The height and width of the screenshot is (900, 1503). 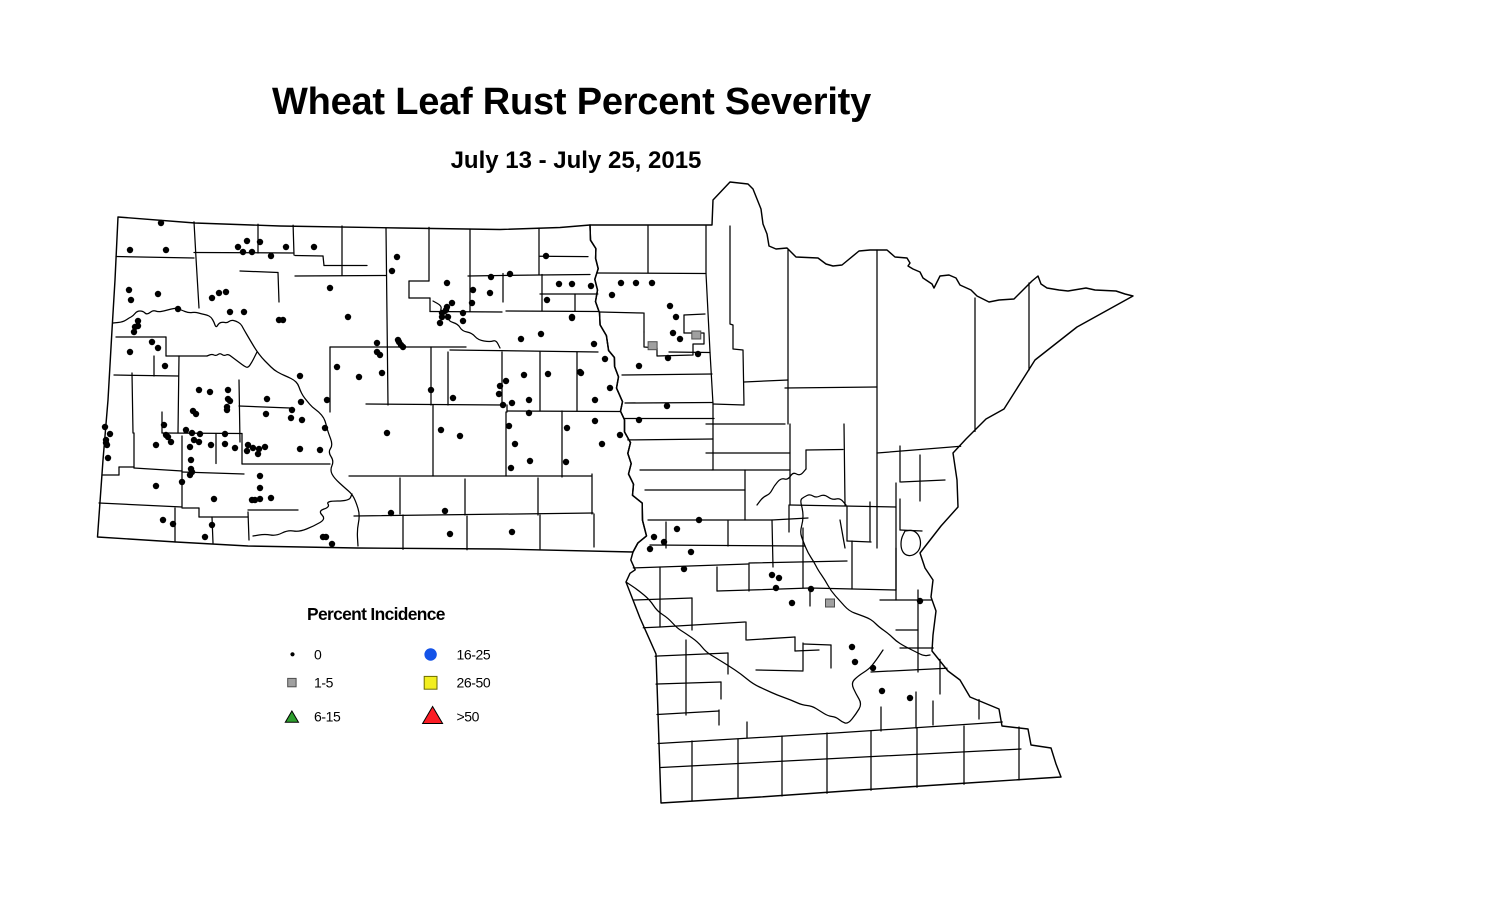 What do you see at coordinates (376, 614) in the screenshot?
I see `svg-text: Percent Incidence` at bounding box center [376, 614].